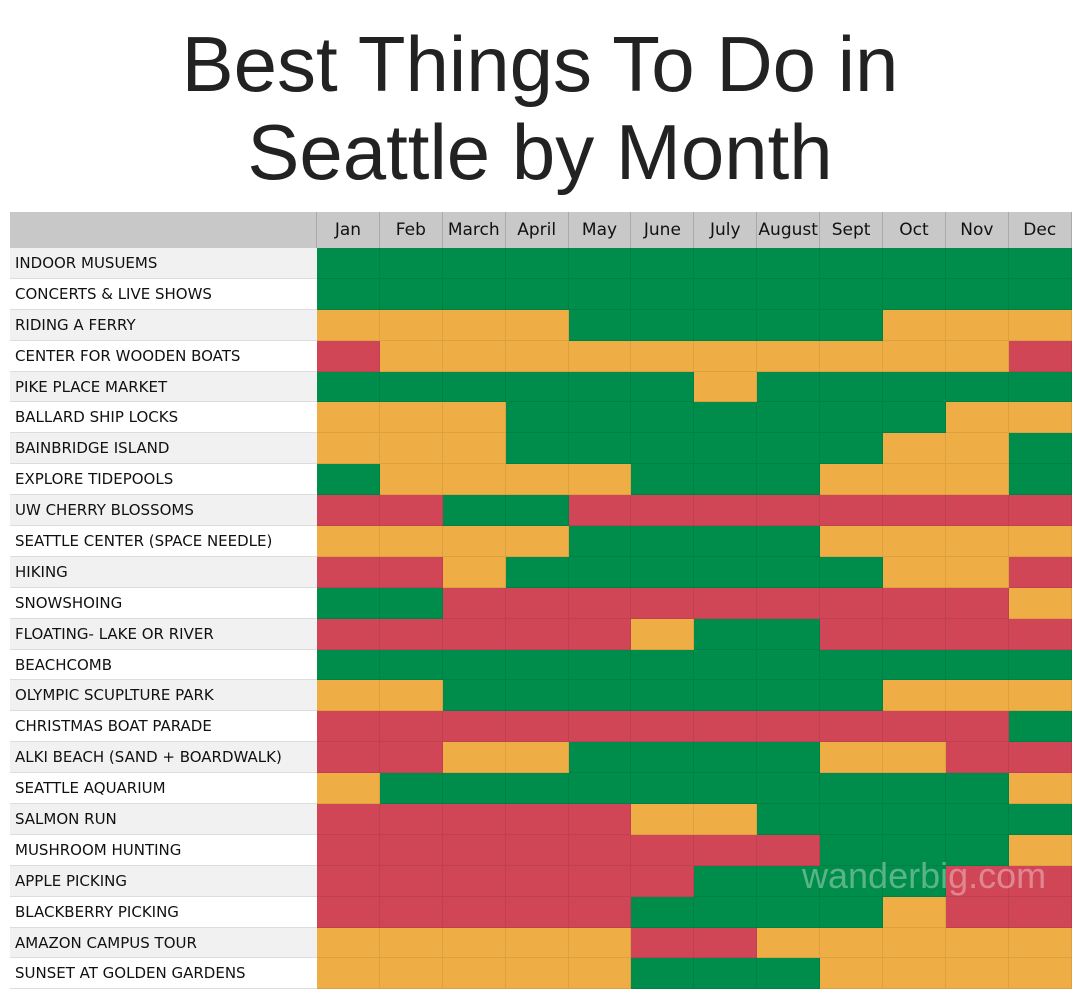 This screenshot has width=1080, height=1000. I want to click on month-header: Oct, so click(914, 230).